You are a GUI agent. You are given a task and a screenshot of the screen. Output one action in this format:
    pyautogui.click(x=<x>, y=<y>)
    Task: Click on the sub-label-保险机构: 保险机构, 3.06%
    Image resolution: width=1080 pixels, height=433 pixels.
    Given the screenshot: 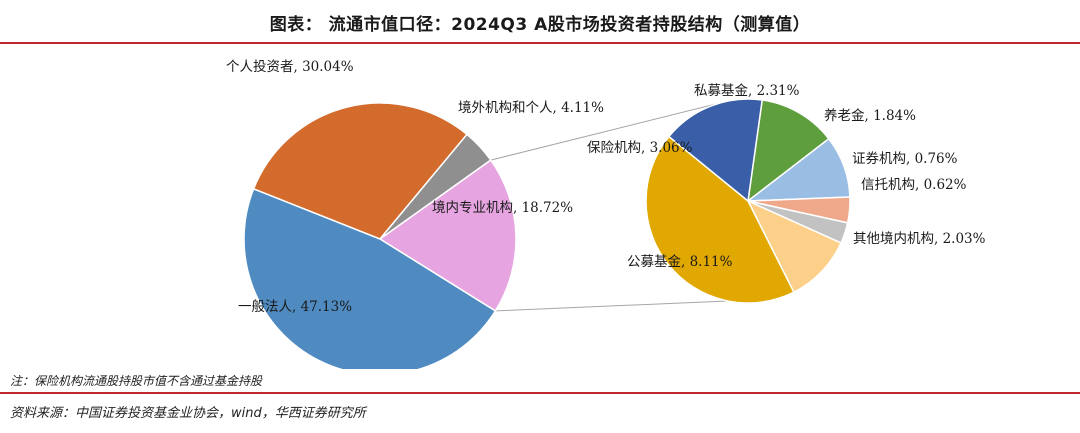 What is the action you would take?
    pyautogui.click(x=640, y=148)
    